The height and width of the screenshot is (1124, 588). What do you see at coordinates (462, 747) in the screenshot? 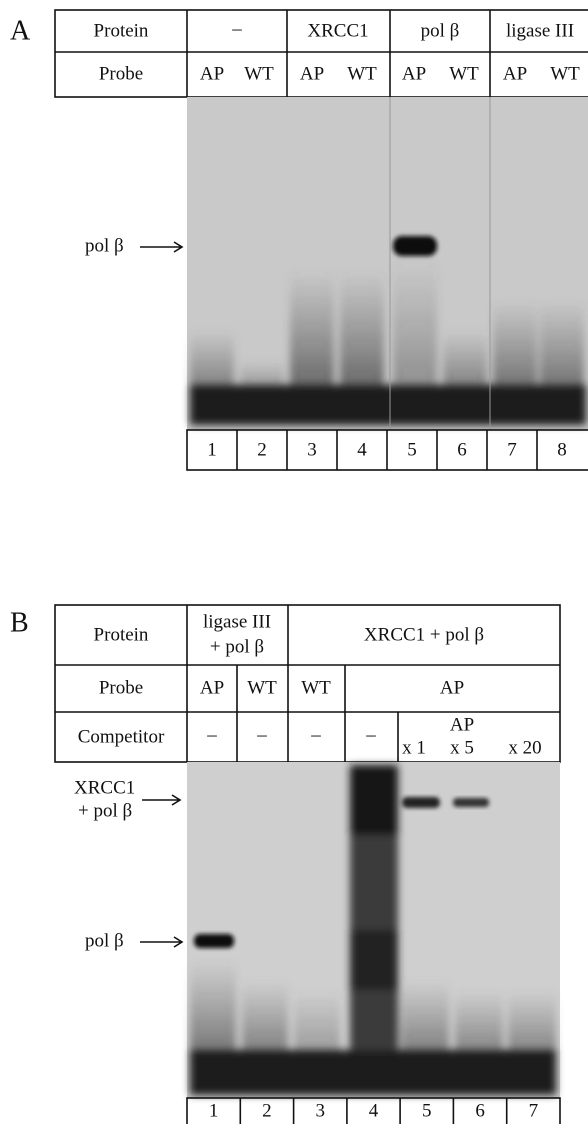
I see `cell: x 5` at bounding box center [462, 747].